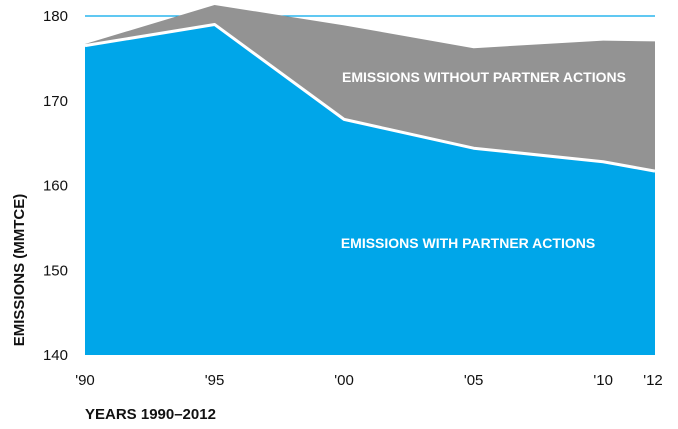  I want to click on y-tick-label: 160, so click(55, 186).